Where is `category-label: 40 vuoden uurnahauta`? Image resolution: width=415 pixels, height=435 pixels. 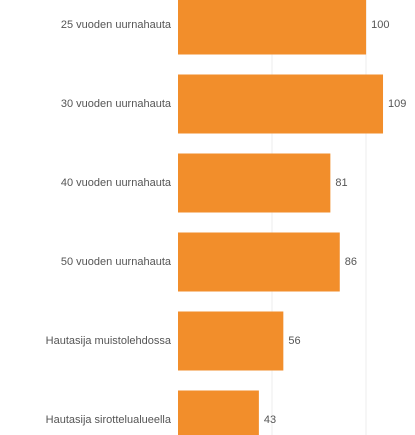 category-label: 40 vuoden uurnahauta is located at coordinates (116, 183).